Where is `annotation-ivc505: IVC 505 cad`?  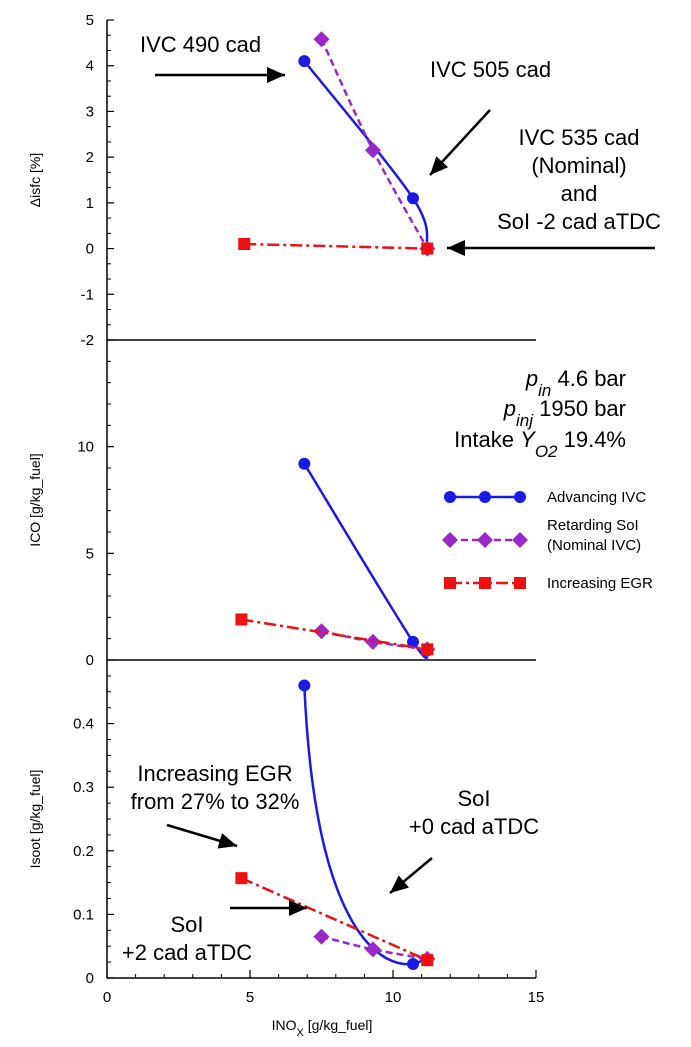
annotation-ivc505: IVC 505 cad is located at coordinates (490, 69).